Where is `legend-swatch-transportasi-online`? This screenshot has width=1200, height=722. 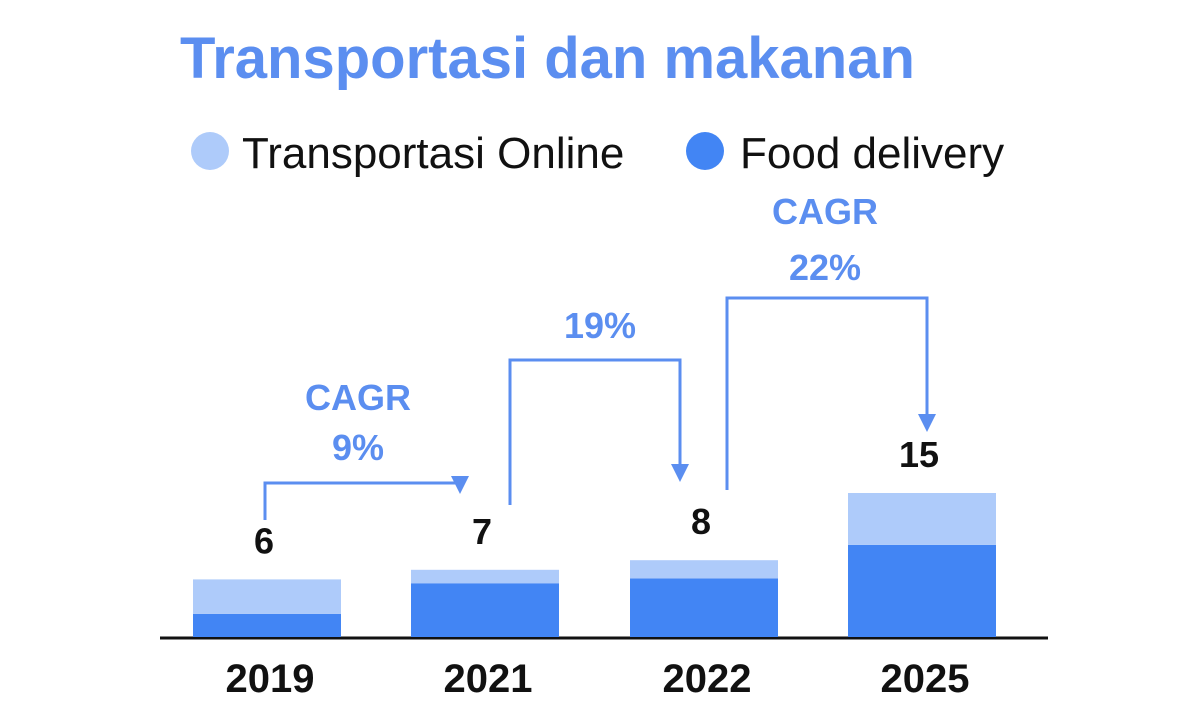
legend-swatch-transportasi-online is located at coordinates (210, 151).